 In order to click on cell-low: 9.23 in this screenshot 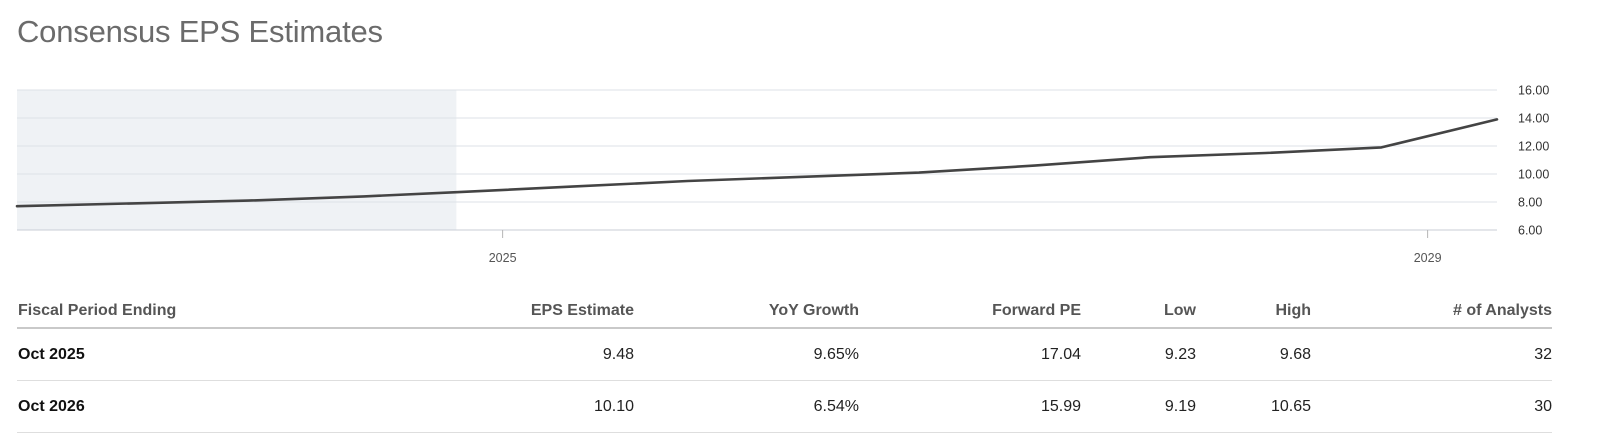, I will do `click(1138, 354)`.